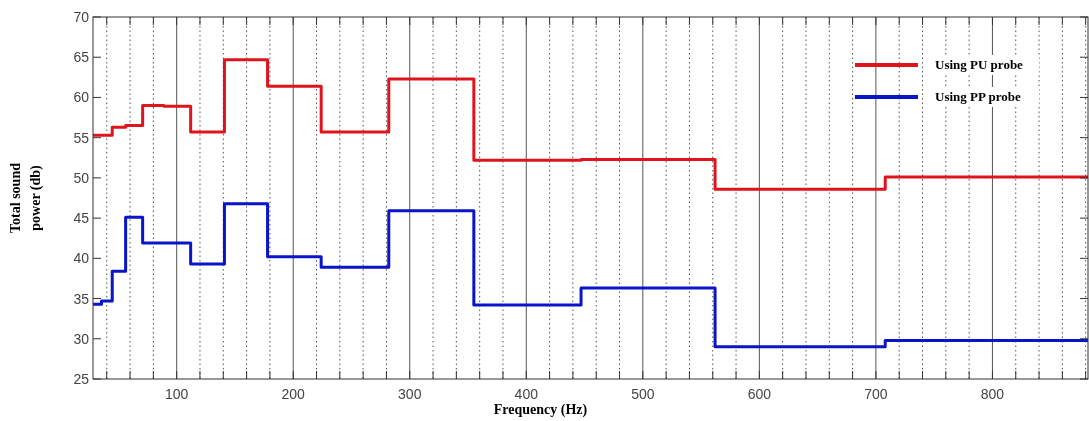 The width and height of the screenshot is (1089, 421). What do you see at coordinates (81, 258) in the screenshot?
I see `y-tick-label: 40` at bounding box center [81, 258].